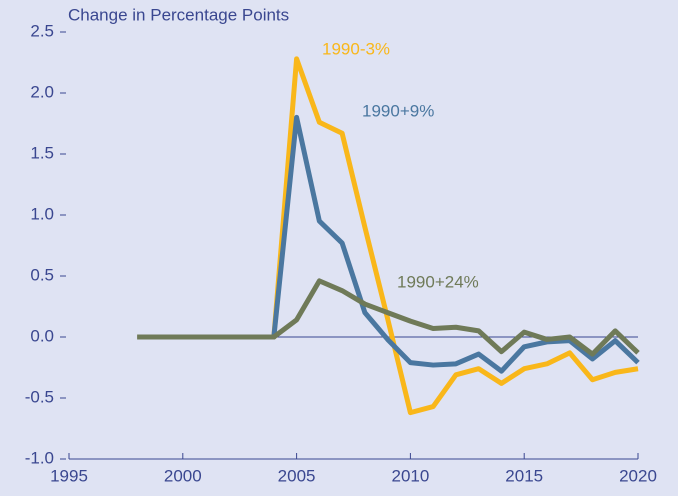 The height and width of the screenshot is (496, 678). Describe the element at coordinates (42, 152) in the screenshot. I see `y-tick-label: 1.5` at that location.